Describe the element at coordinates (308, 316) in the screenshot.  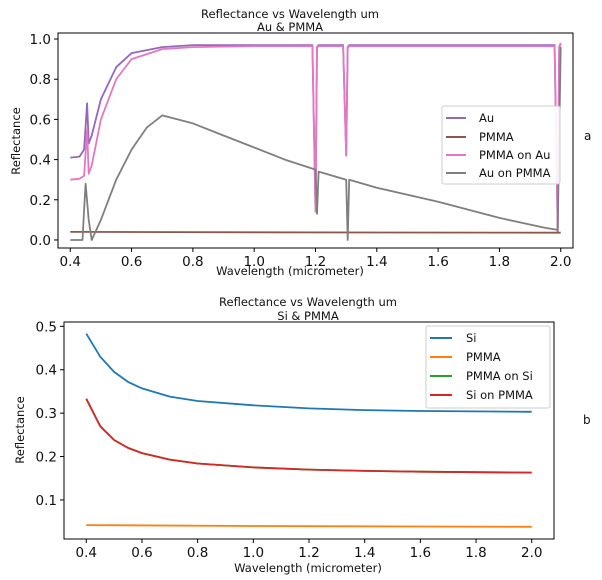
I see `chart-subtitle: Si & PMMA` at that location.